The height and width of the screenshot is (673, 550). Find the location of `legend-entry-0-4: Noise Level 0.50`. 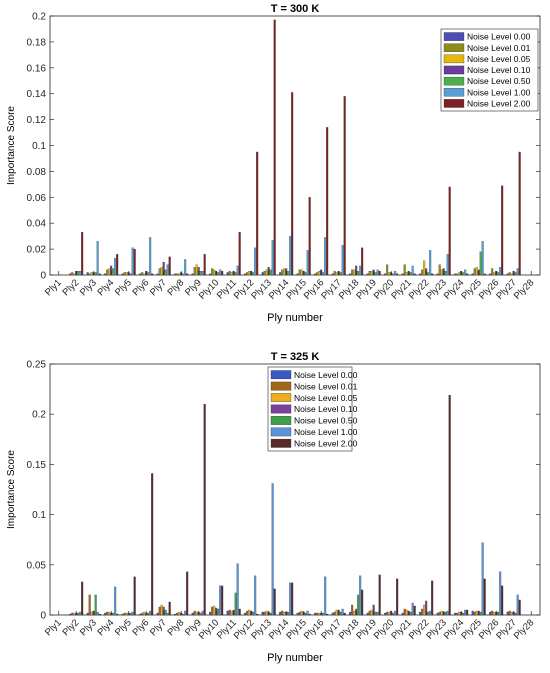

legend-entry-0-4: Noise Level 0.50 is located at coordinates (499, 81).